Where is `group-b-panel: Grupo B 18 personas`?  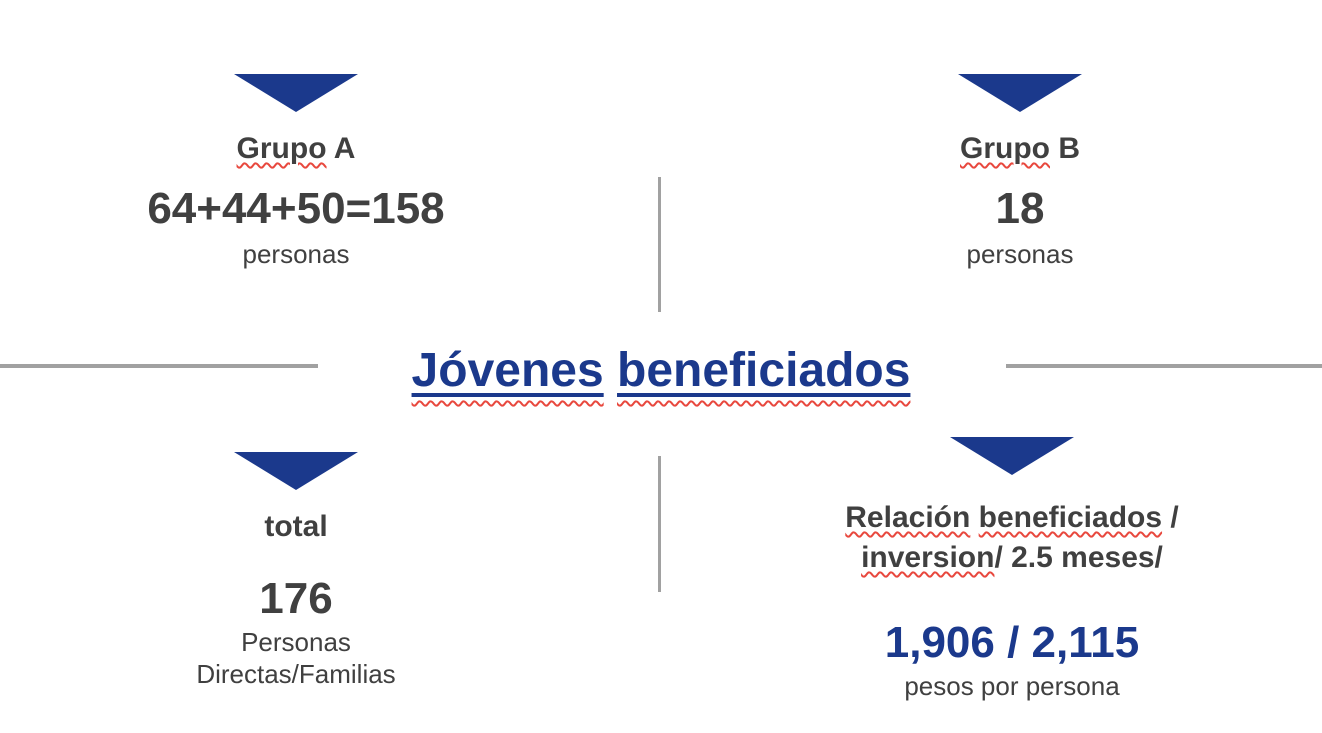
group-b-panel: Grupo B 18 personas is located at coordinates (1020, 172).